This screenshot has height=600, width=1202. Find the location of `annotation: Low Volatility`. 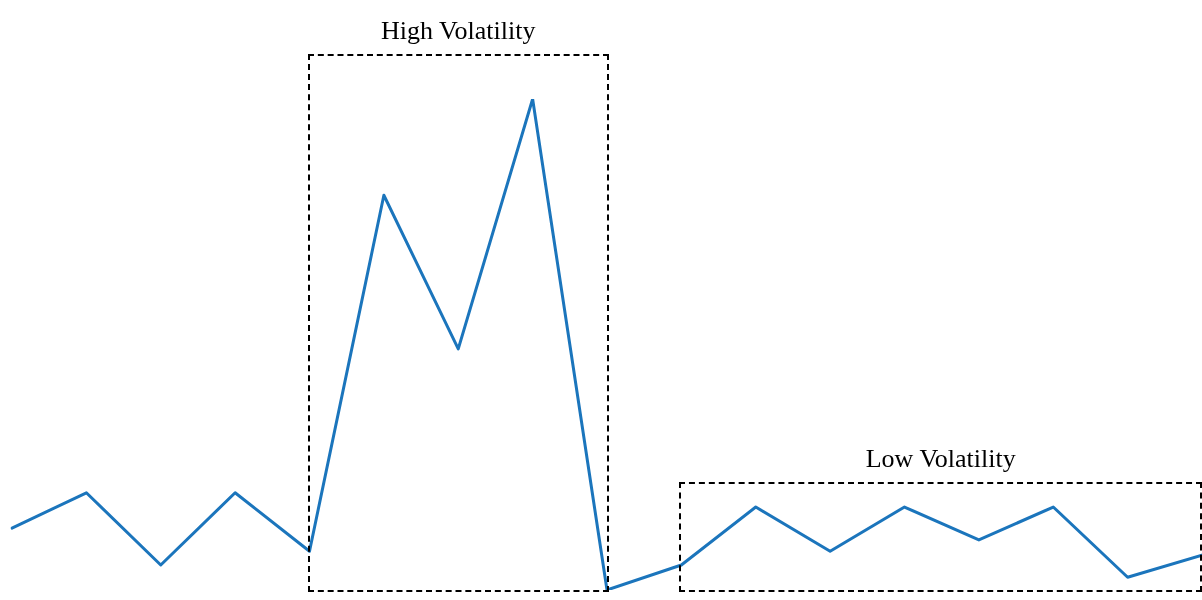

annotation: Low Volatility is located at coordinates (940, 459).